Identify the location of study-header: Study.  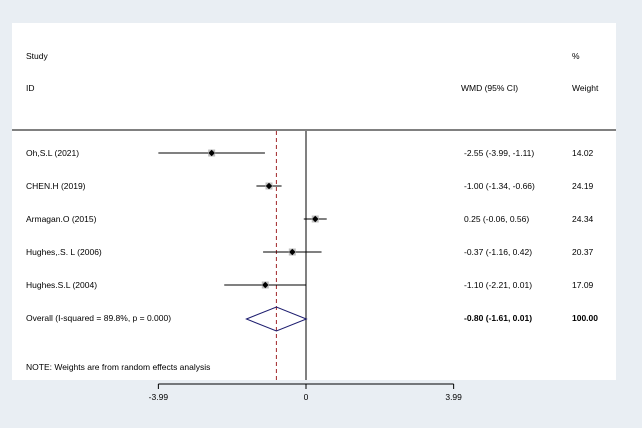
(37, 56).